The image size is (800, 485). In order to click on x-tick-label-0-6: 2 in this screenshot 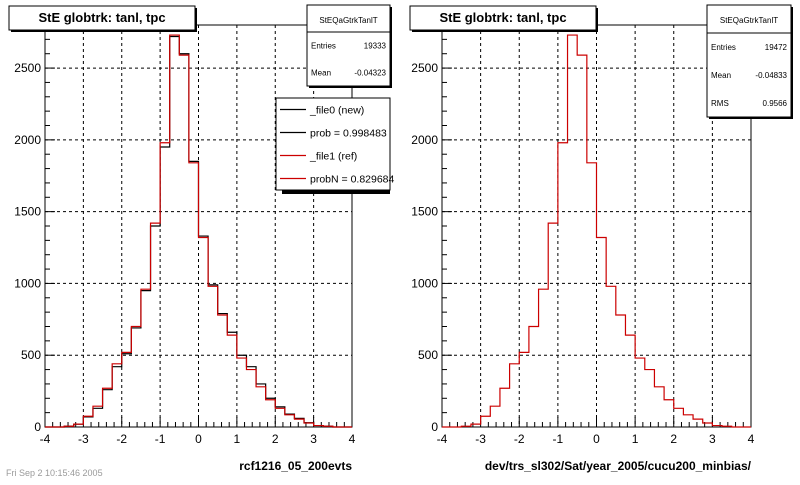, I will do `click(275, 439)`.